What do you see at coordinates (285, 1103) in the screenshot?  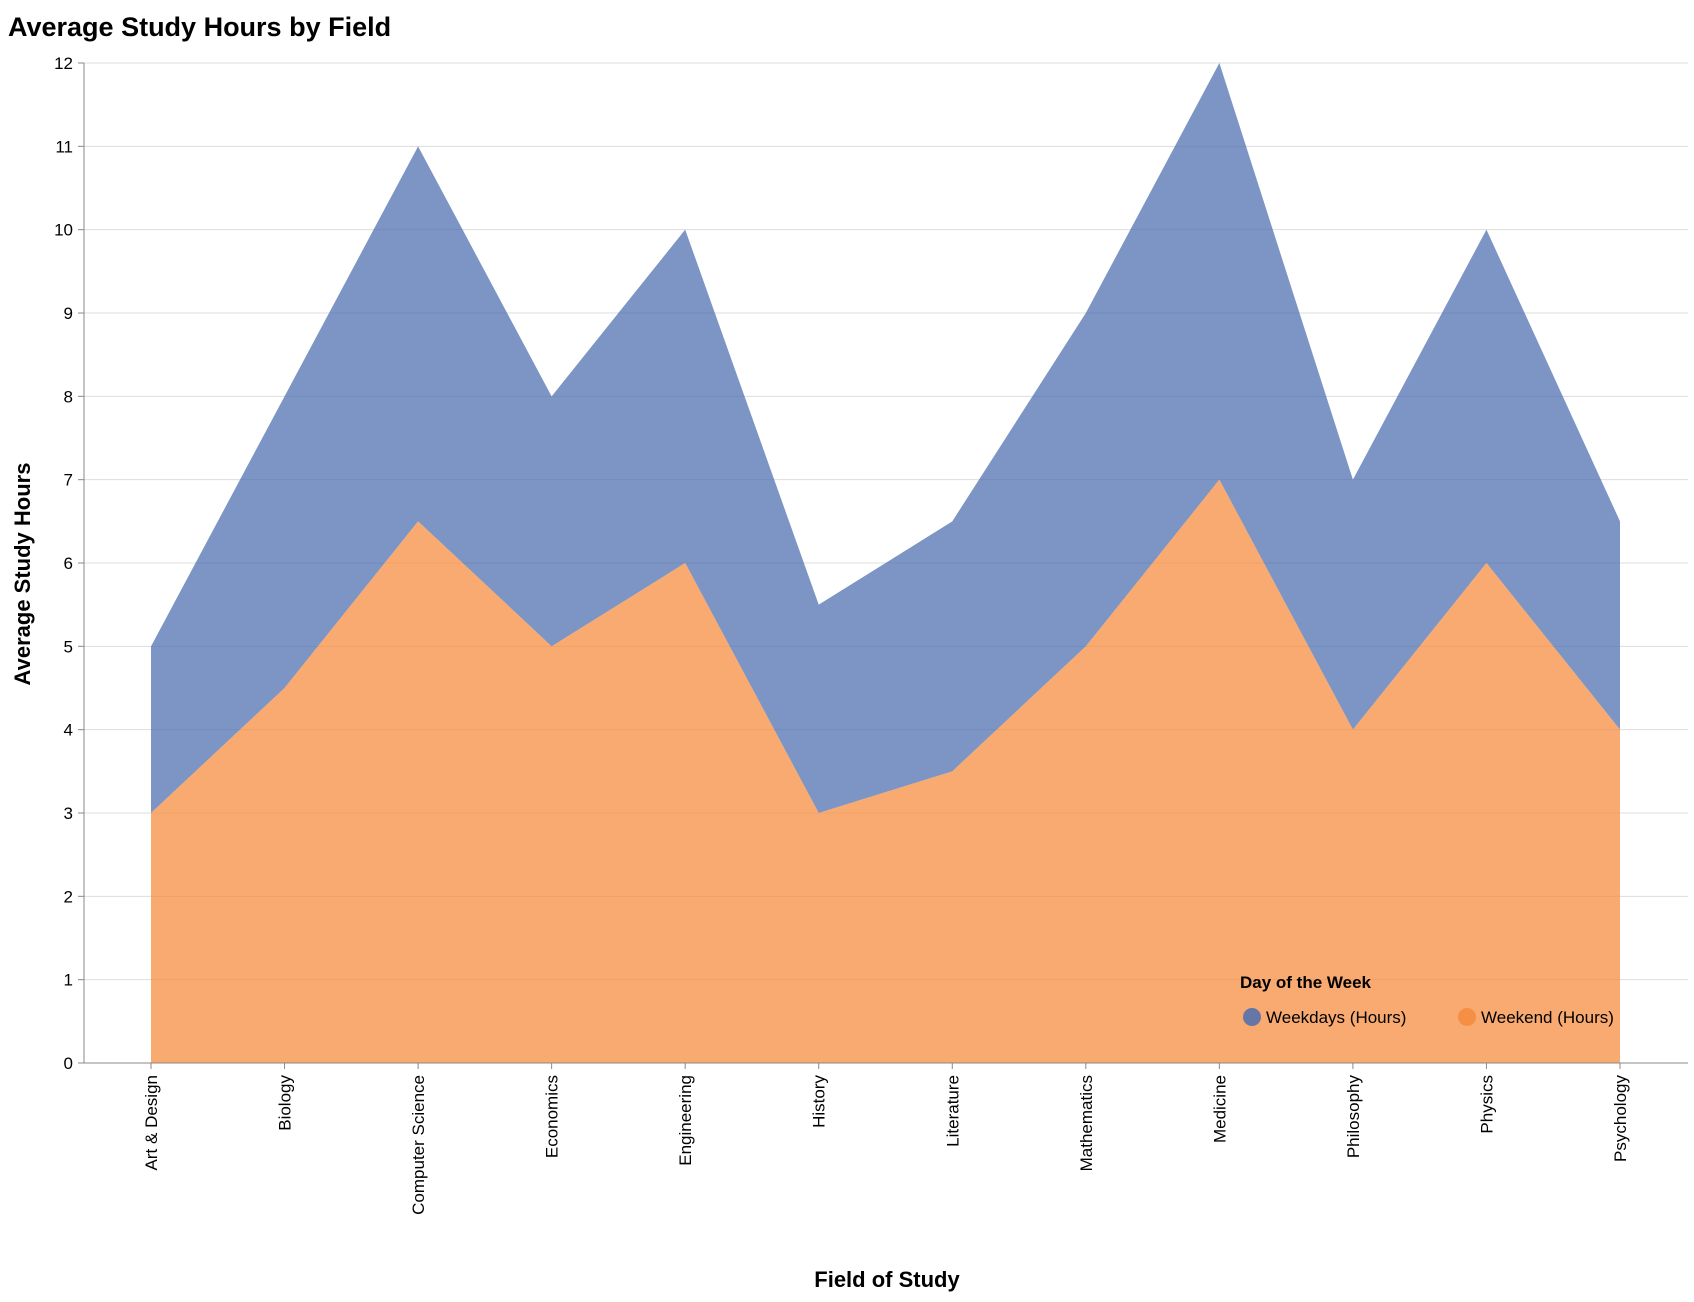 I see `x-tick-label: Biology` at bounding box center [285, 1103].